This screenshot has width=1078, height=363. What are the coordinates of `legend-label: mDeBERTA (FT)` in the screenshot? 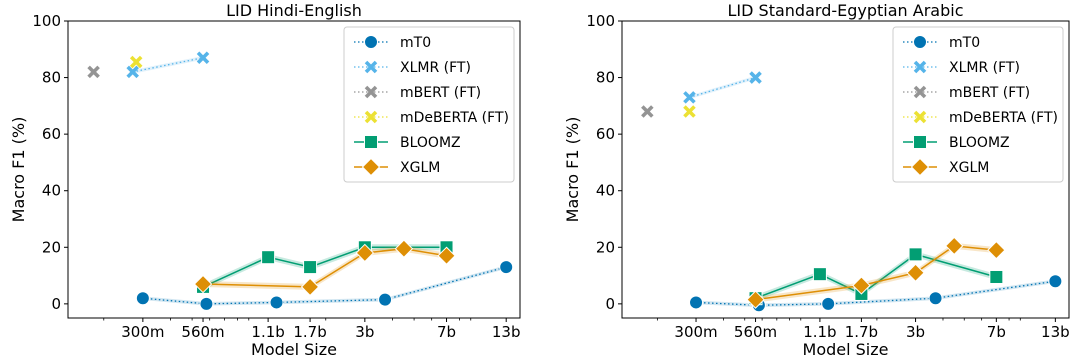 It's located at (454, 118).